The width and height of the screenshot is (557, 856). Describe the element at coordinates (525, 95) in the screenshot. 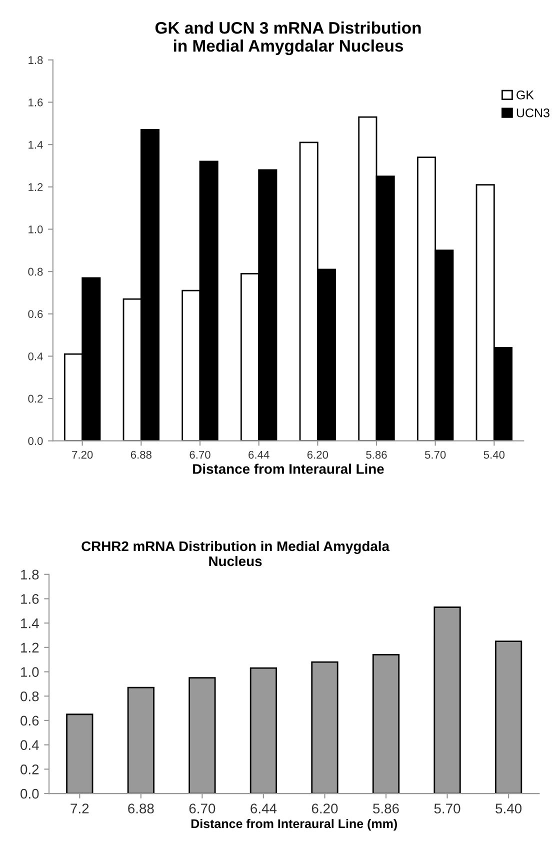

I see `legend-label: GK` at that location.